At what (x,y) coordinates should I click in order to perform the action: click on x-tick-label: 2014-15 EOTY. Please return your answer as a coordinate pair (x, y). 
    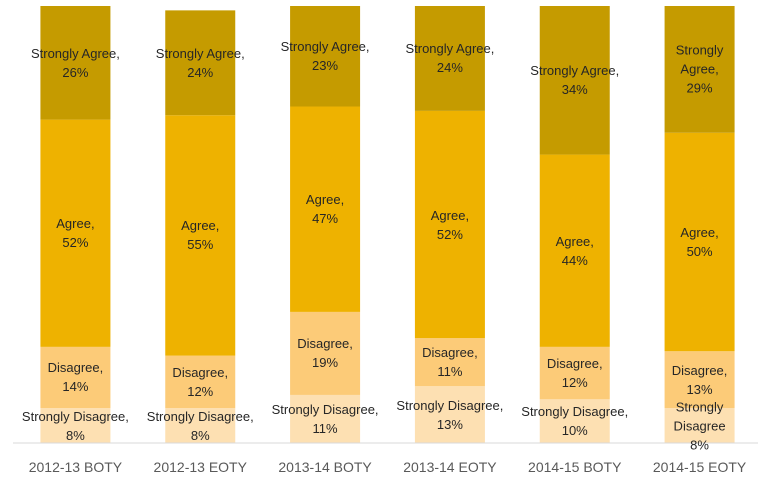
    Looking at the image, I should click on (699, 467).